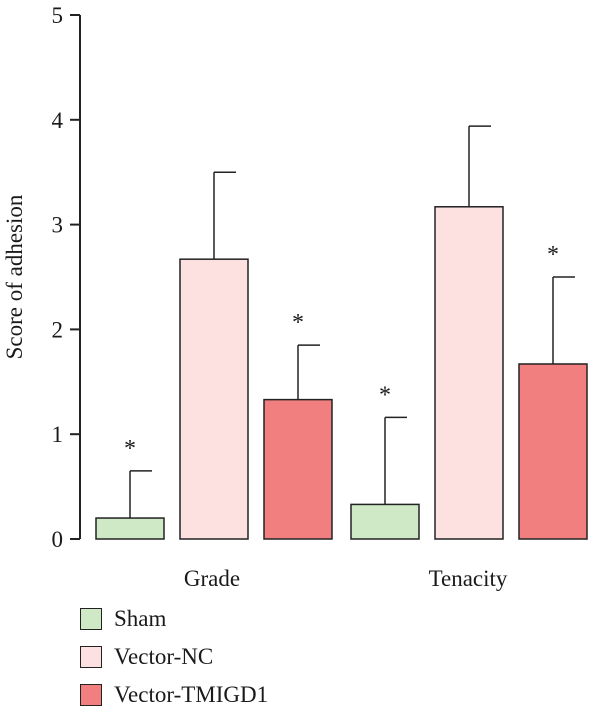  What do you see at coordinates (164, 656) in the screenshot?
I see `legend-label-vector-nc: Vector-NC` at bounding box center [164, 656].